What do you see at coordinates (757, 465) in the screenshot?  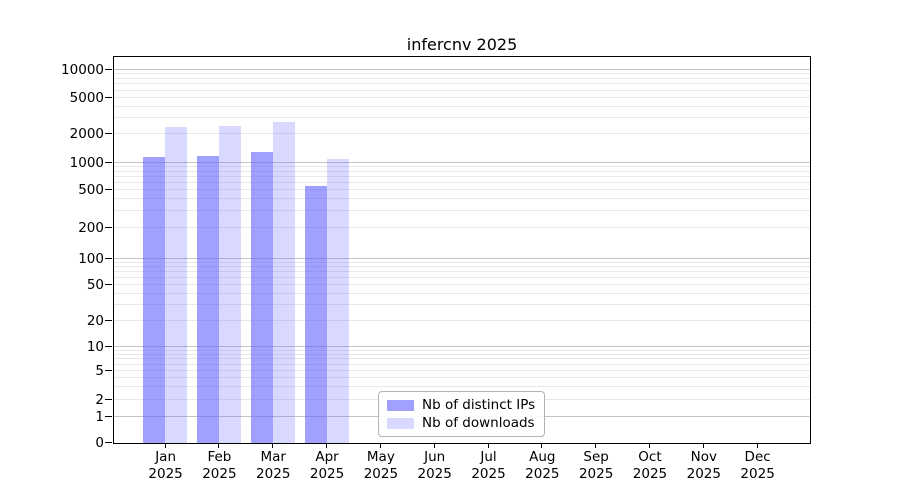 I see `x-tick-label: Dec 2025` at bounding box center [757, 465].